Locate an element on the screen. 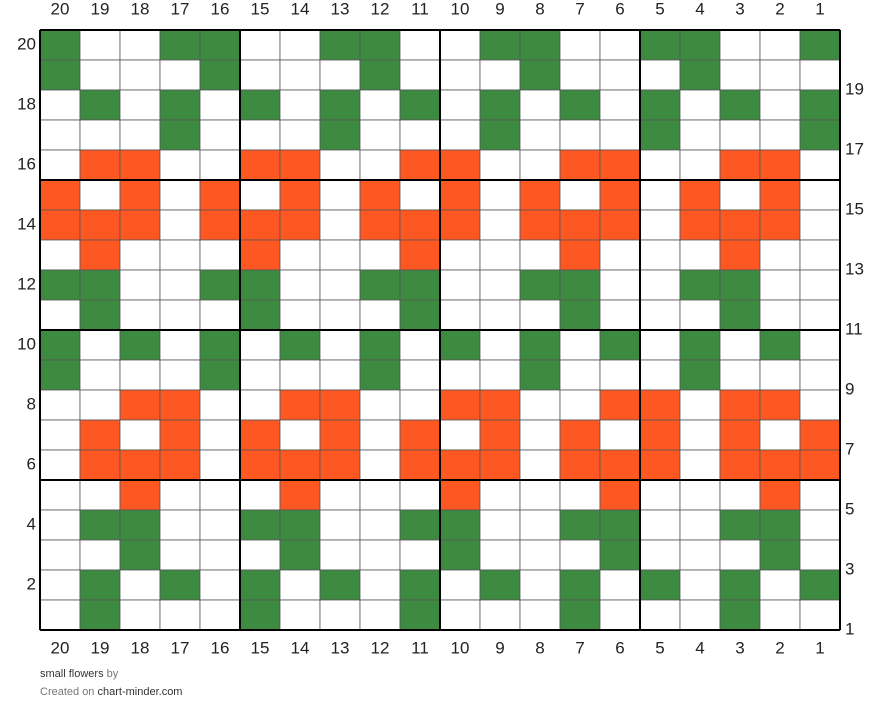  column-label: 13 is located at coordinates (340, 647).